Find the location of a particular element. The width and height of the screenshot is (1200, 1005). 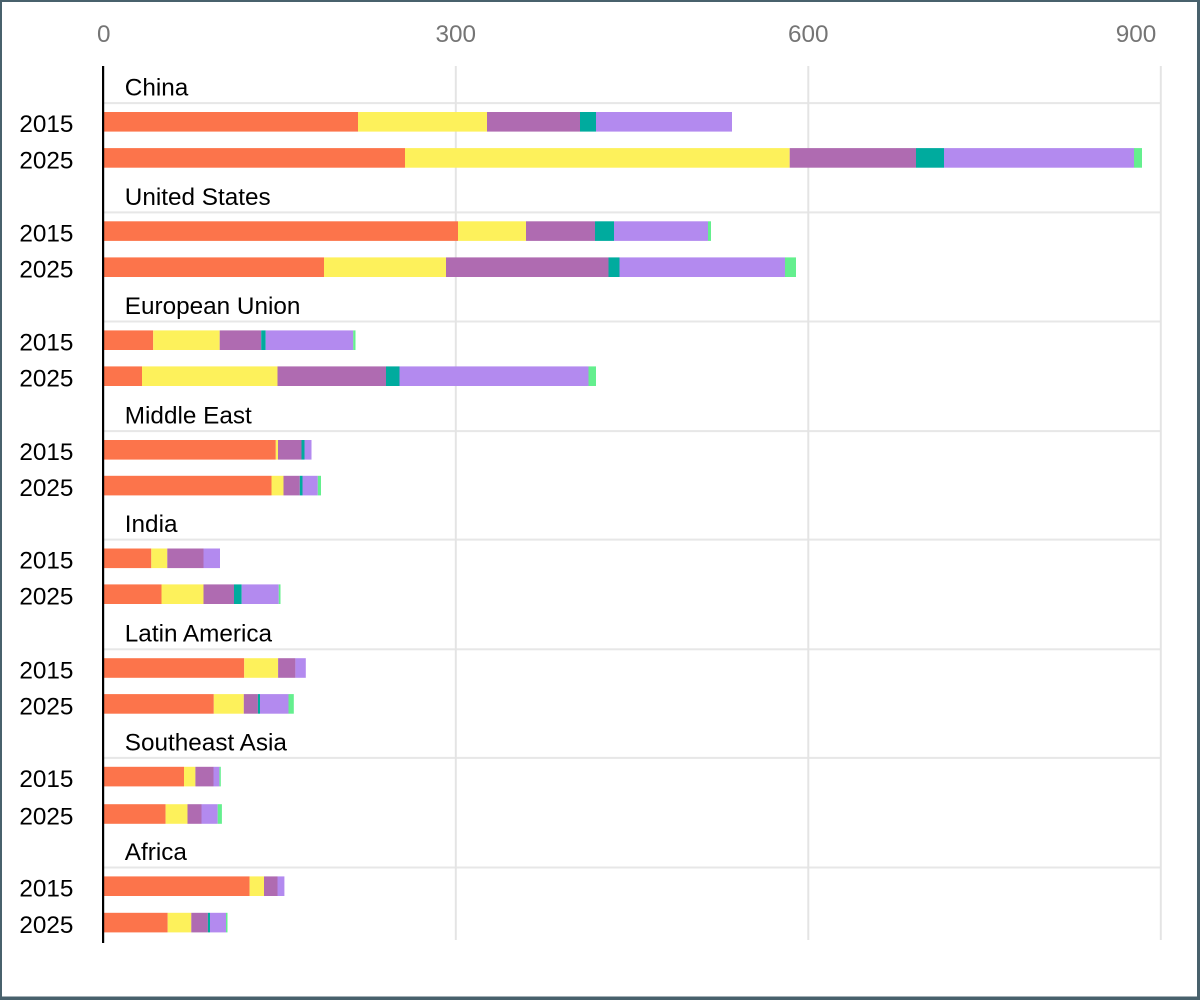

svg-text: European Union is located at coordinates (213, 306).